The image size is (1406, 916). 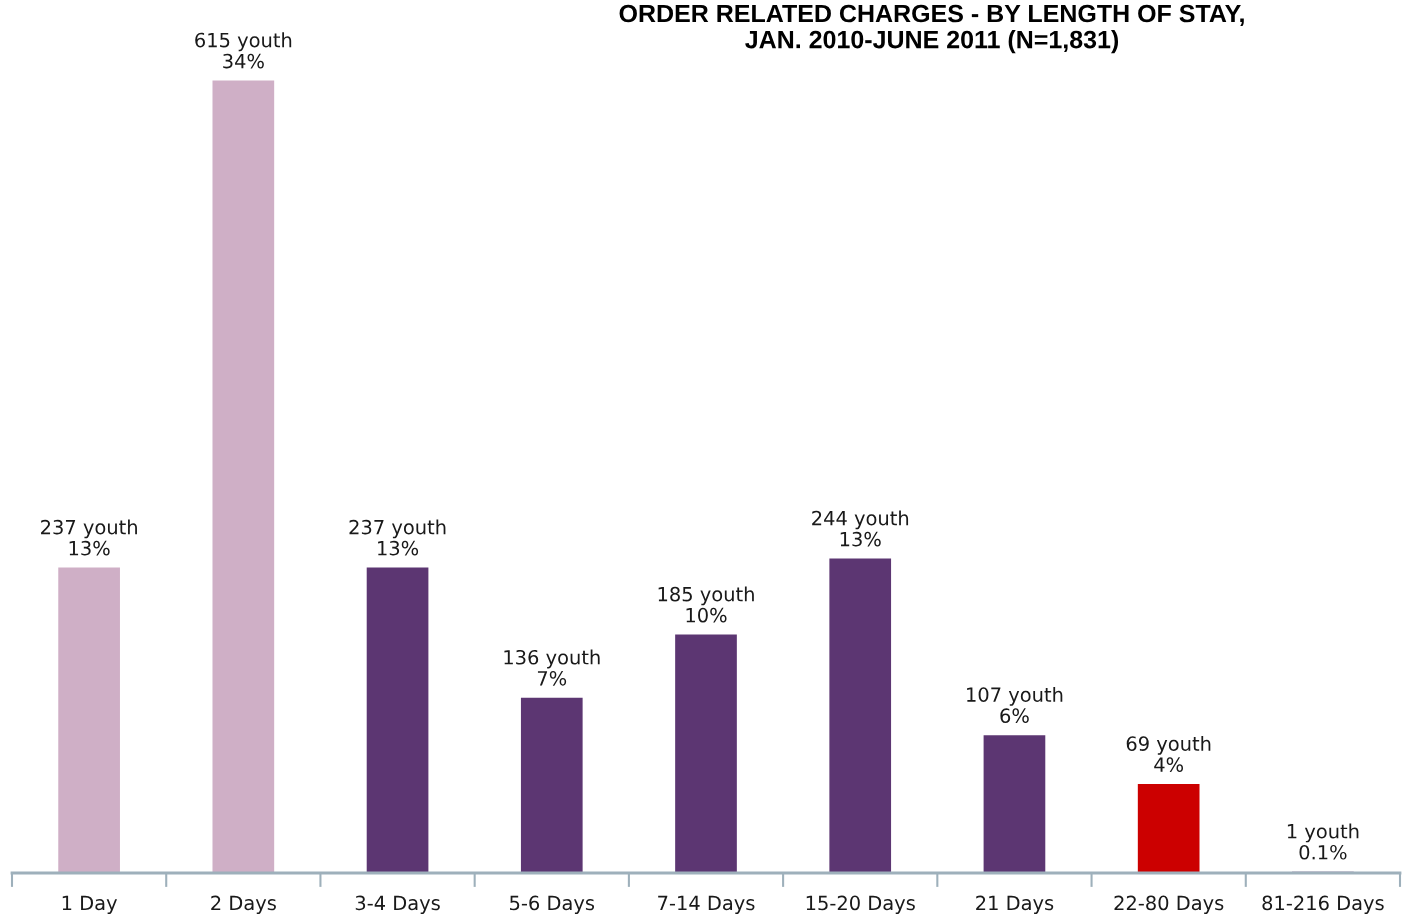 I want to click on x-tick-label: 5-6 Days, so click(x=552, y=905).